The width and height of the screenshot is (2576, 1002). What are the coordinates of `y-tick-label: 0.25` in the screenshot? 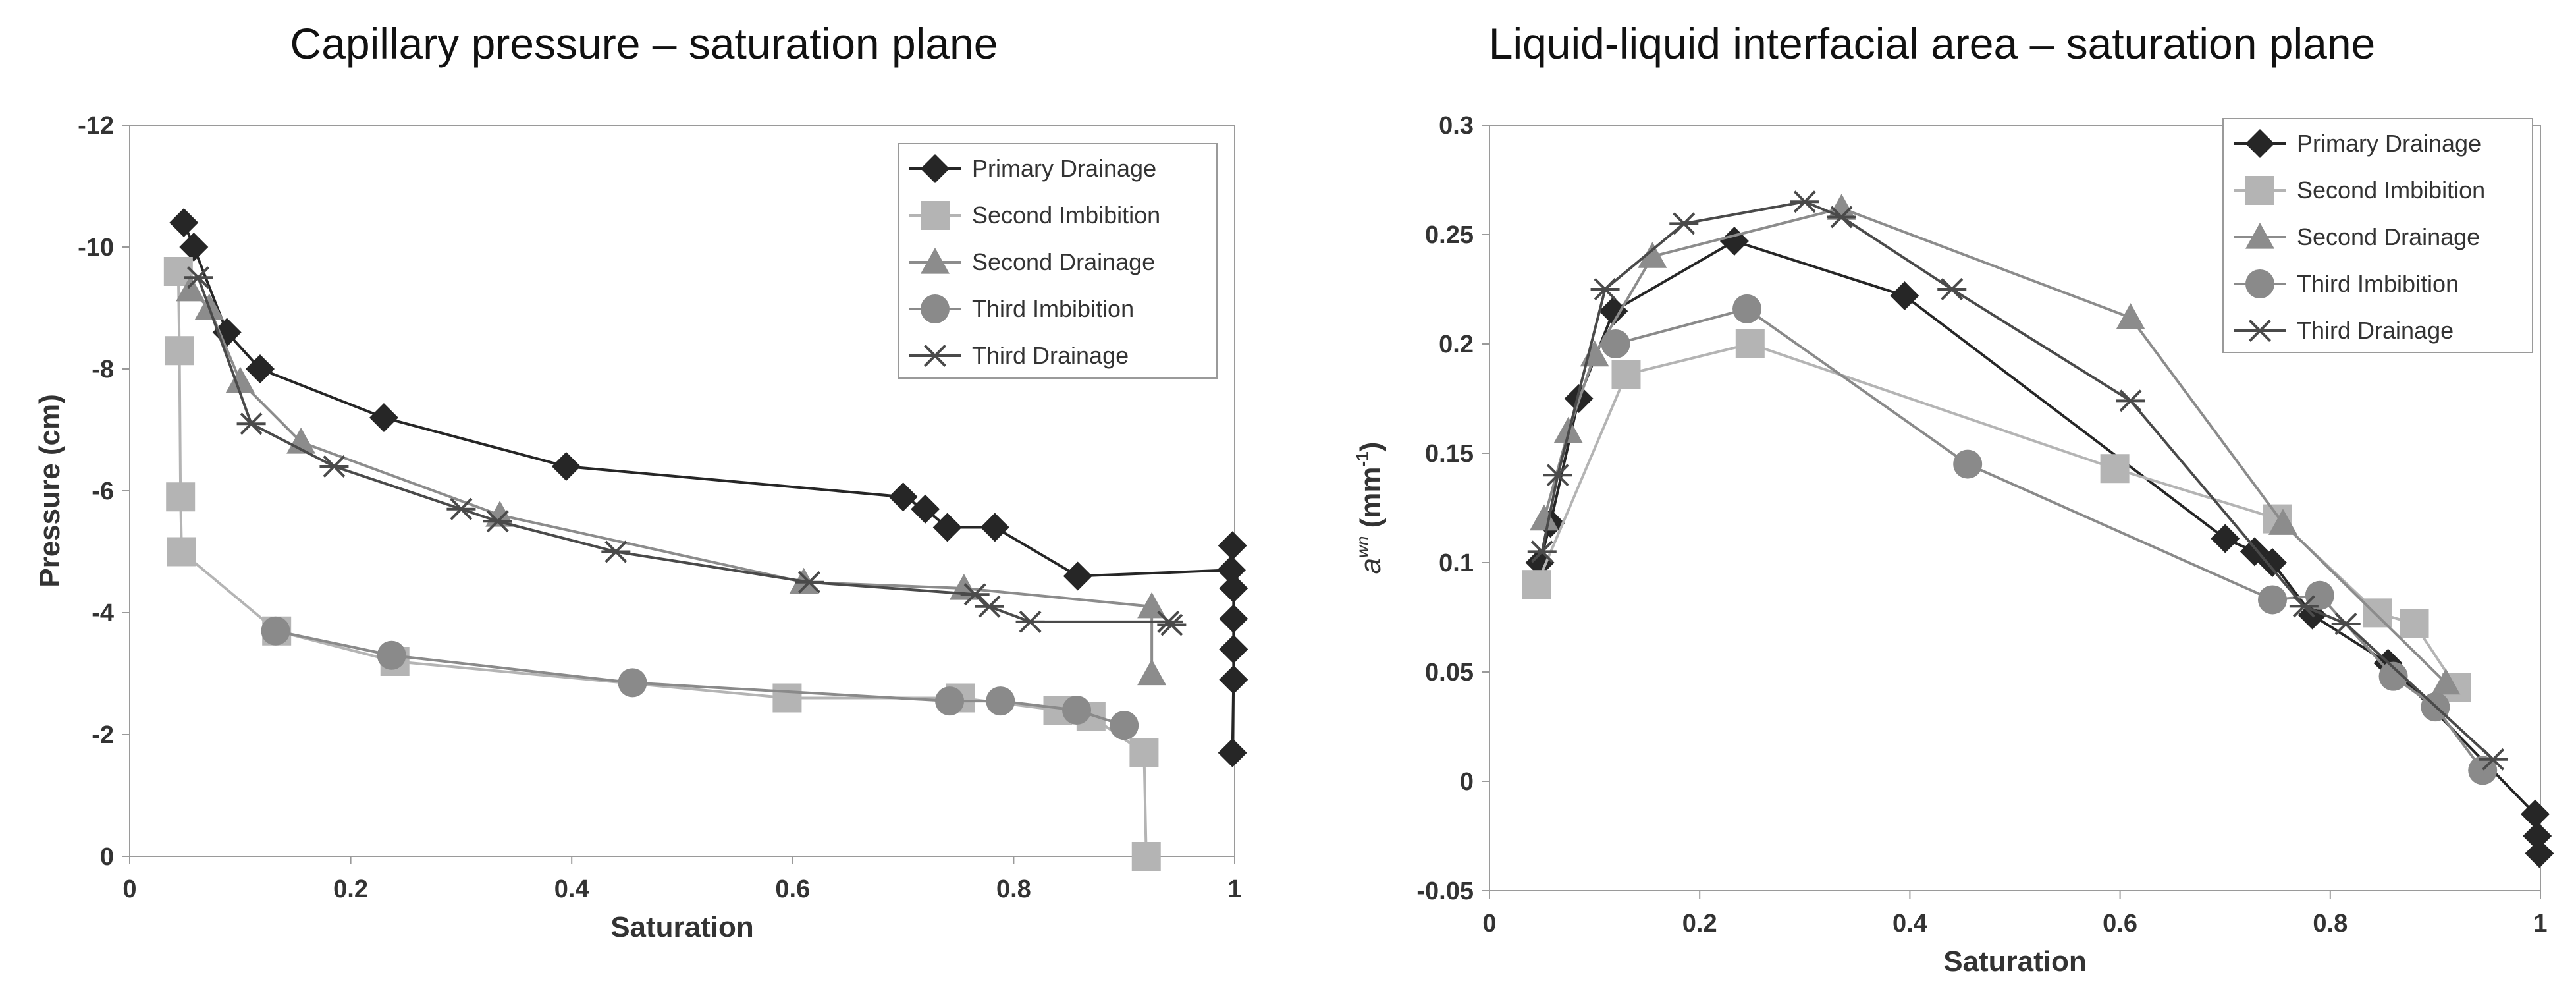 It's located at (1449, 235).